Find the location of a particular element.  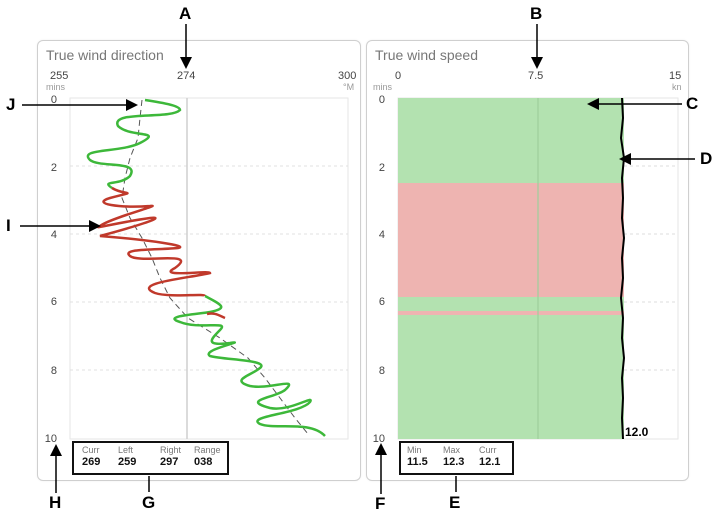

speed-stat-curr: Curr 12.1 is located at coordinates (490, 456).